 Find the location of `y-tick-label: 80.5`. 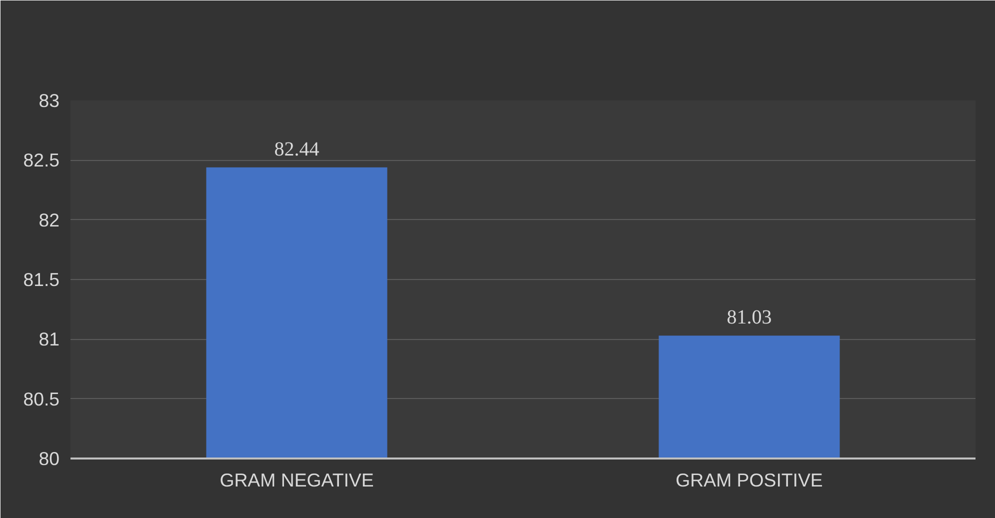

y-tick-label: 80.5 is located at coordinates (41, 399).